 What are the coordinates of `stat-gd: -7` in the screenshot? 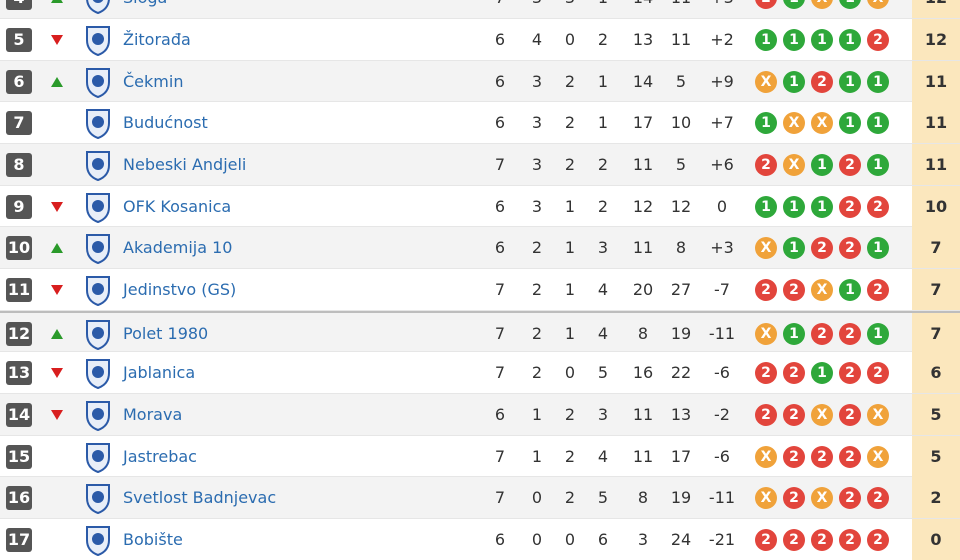 It's located at (722, 290).